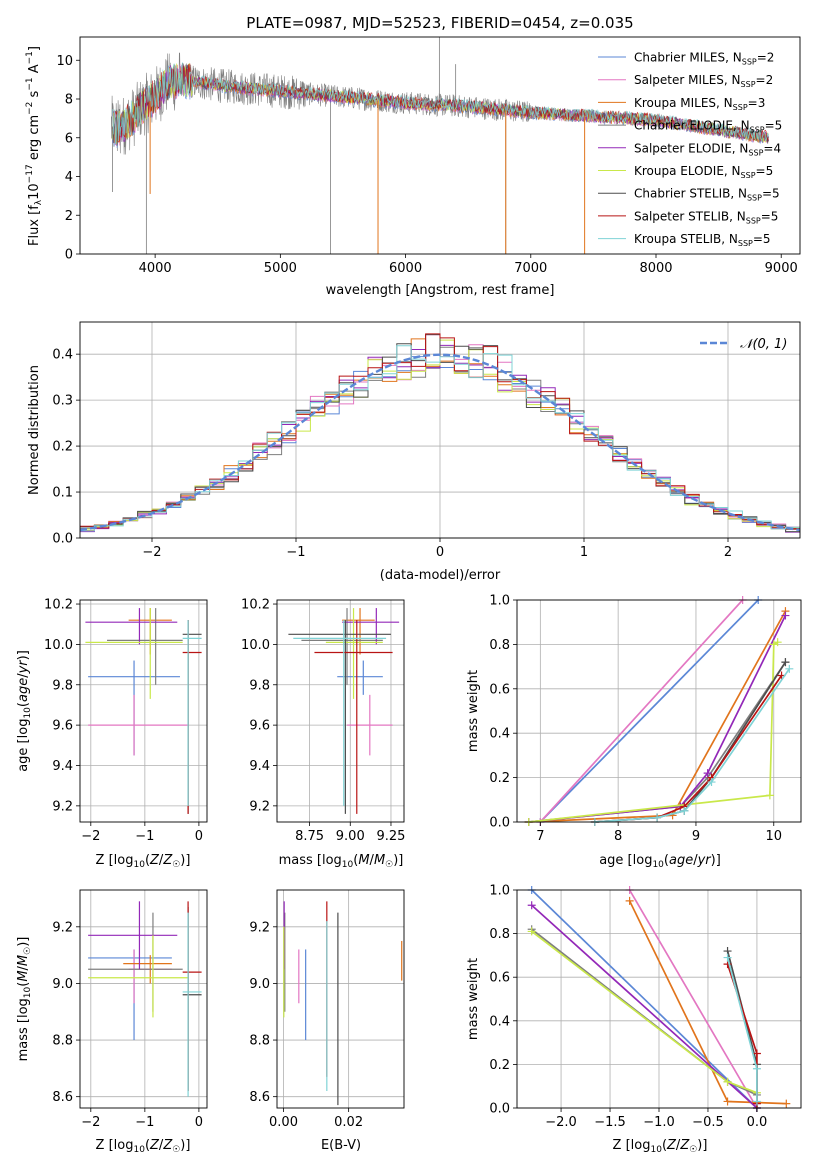 This screenshot has height=1170, width=819. What do you see at coordinates (255, 605) in the screenshot?
I see `age-mass-ytick-label: 10.2` at bounding box center [255, 605].